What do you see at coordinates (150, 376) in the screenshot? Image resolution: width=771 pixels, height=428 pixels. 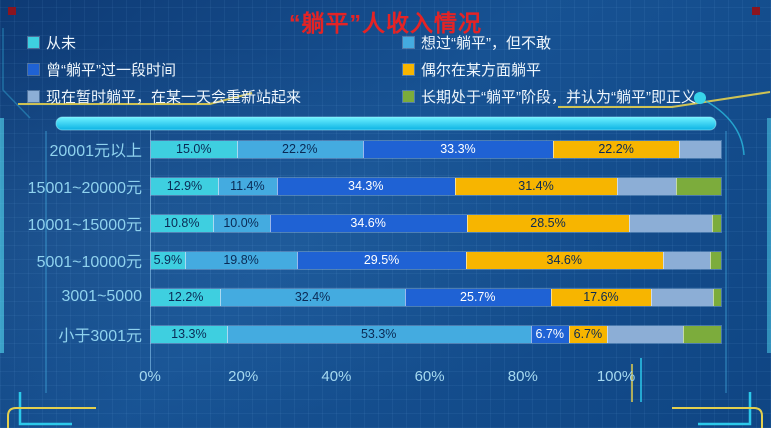 I see `x-axis-tick: 0%` at bounding box center [150, 376].